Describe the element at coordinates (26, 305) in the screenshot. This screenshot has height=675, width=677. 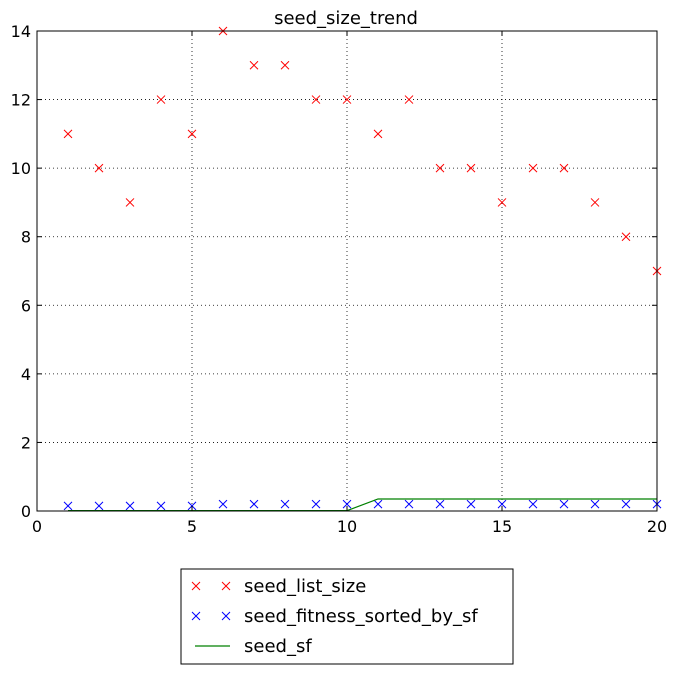
I see `y-tick-label: 6` at that location.